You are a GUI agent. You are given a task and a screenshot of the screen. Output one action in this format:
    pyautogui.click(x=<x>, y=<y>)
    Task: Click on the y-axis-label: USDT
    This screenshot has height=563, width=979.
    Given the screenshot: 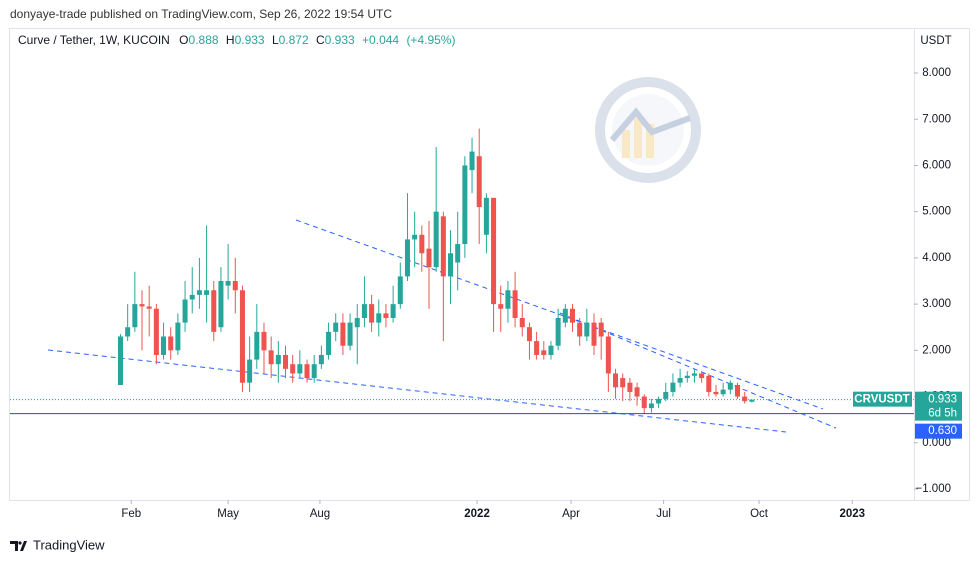 What is the action you would take?
    pyautogui.click(x=935, y=41)
    